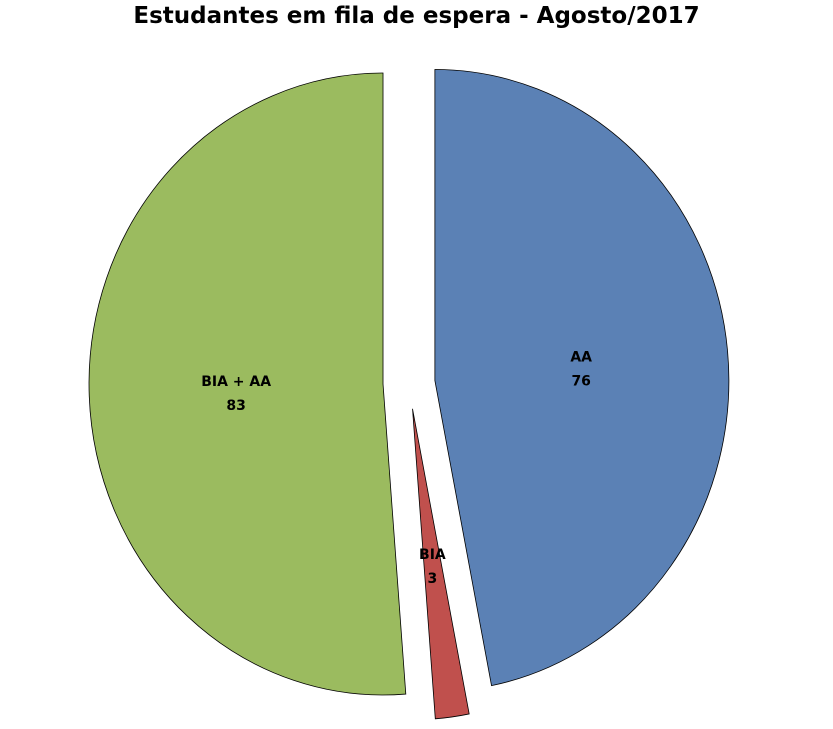 The width and height of the screenshot is (833, 729). What do you see at coordinates (236, 382) in the screenshot?
I see `slice-label: BIA + AA` at bounding box center [236, 382].